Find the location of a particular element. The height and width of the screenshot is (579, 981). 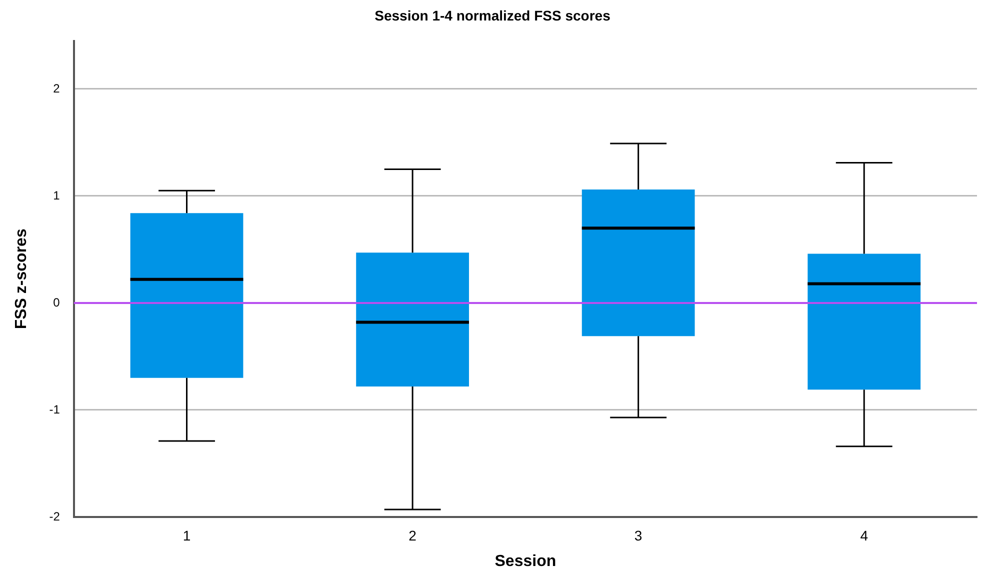

y-tick-label: 0 is located at coordinates (56, 302).